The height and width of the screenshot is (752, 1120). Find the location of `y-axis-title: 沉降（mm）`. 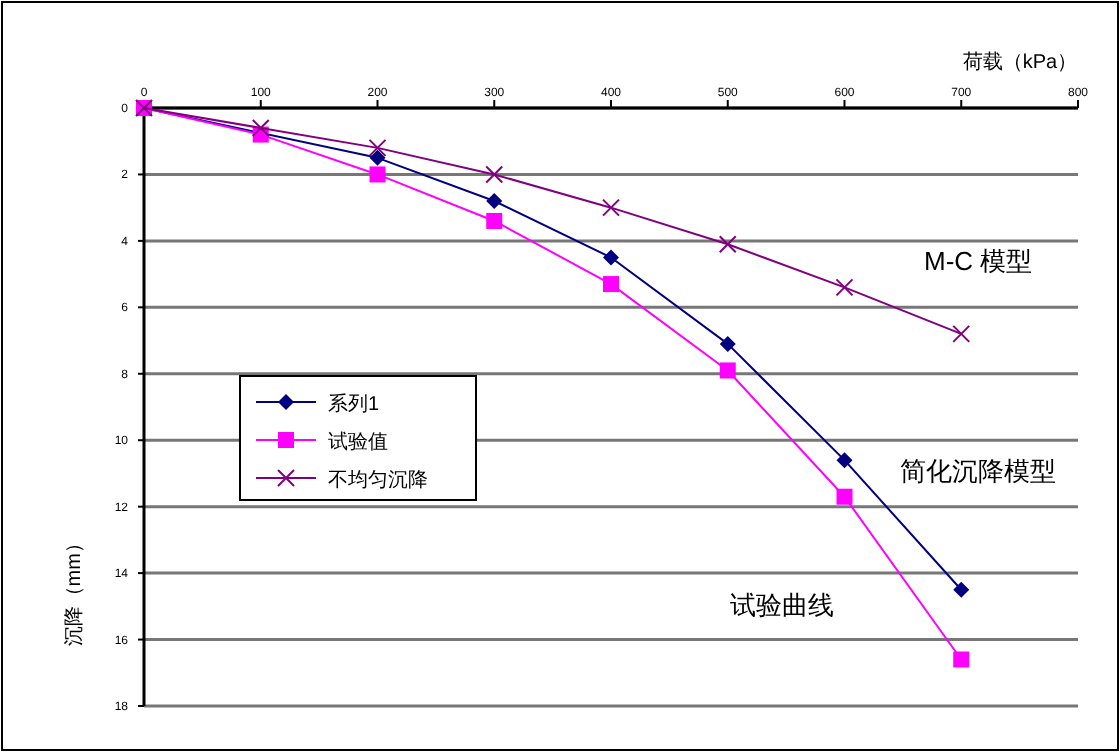

y-axis-title: 沉降（mm） is located at coordinates (74, 590).